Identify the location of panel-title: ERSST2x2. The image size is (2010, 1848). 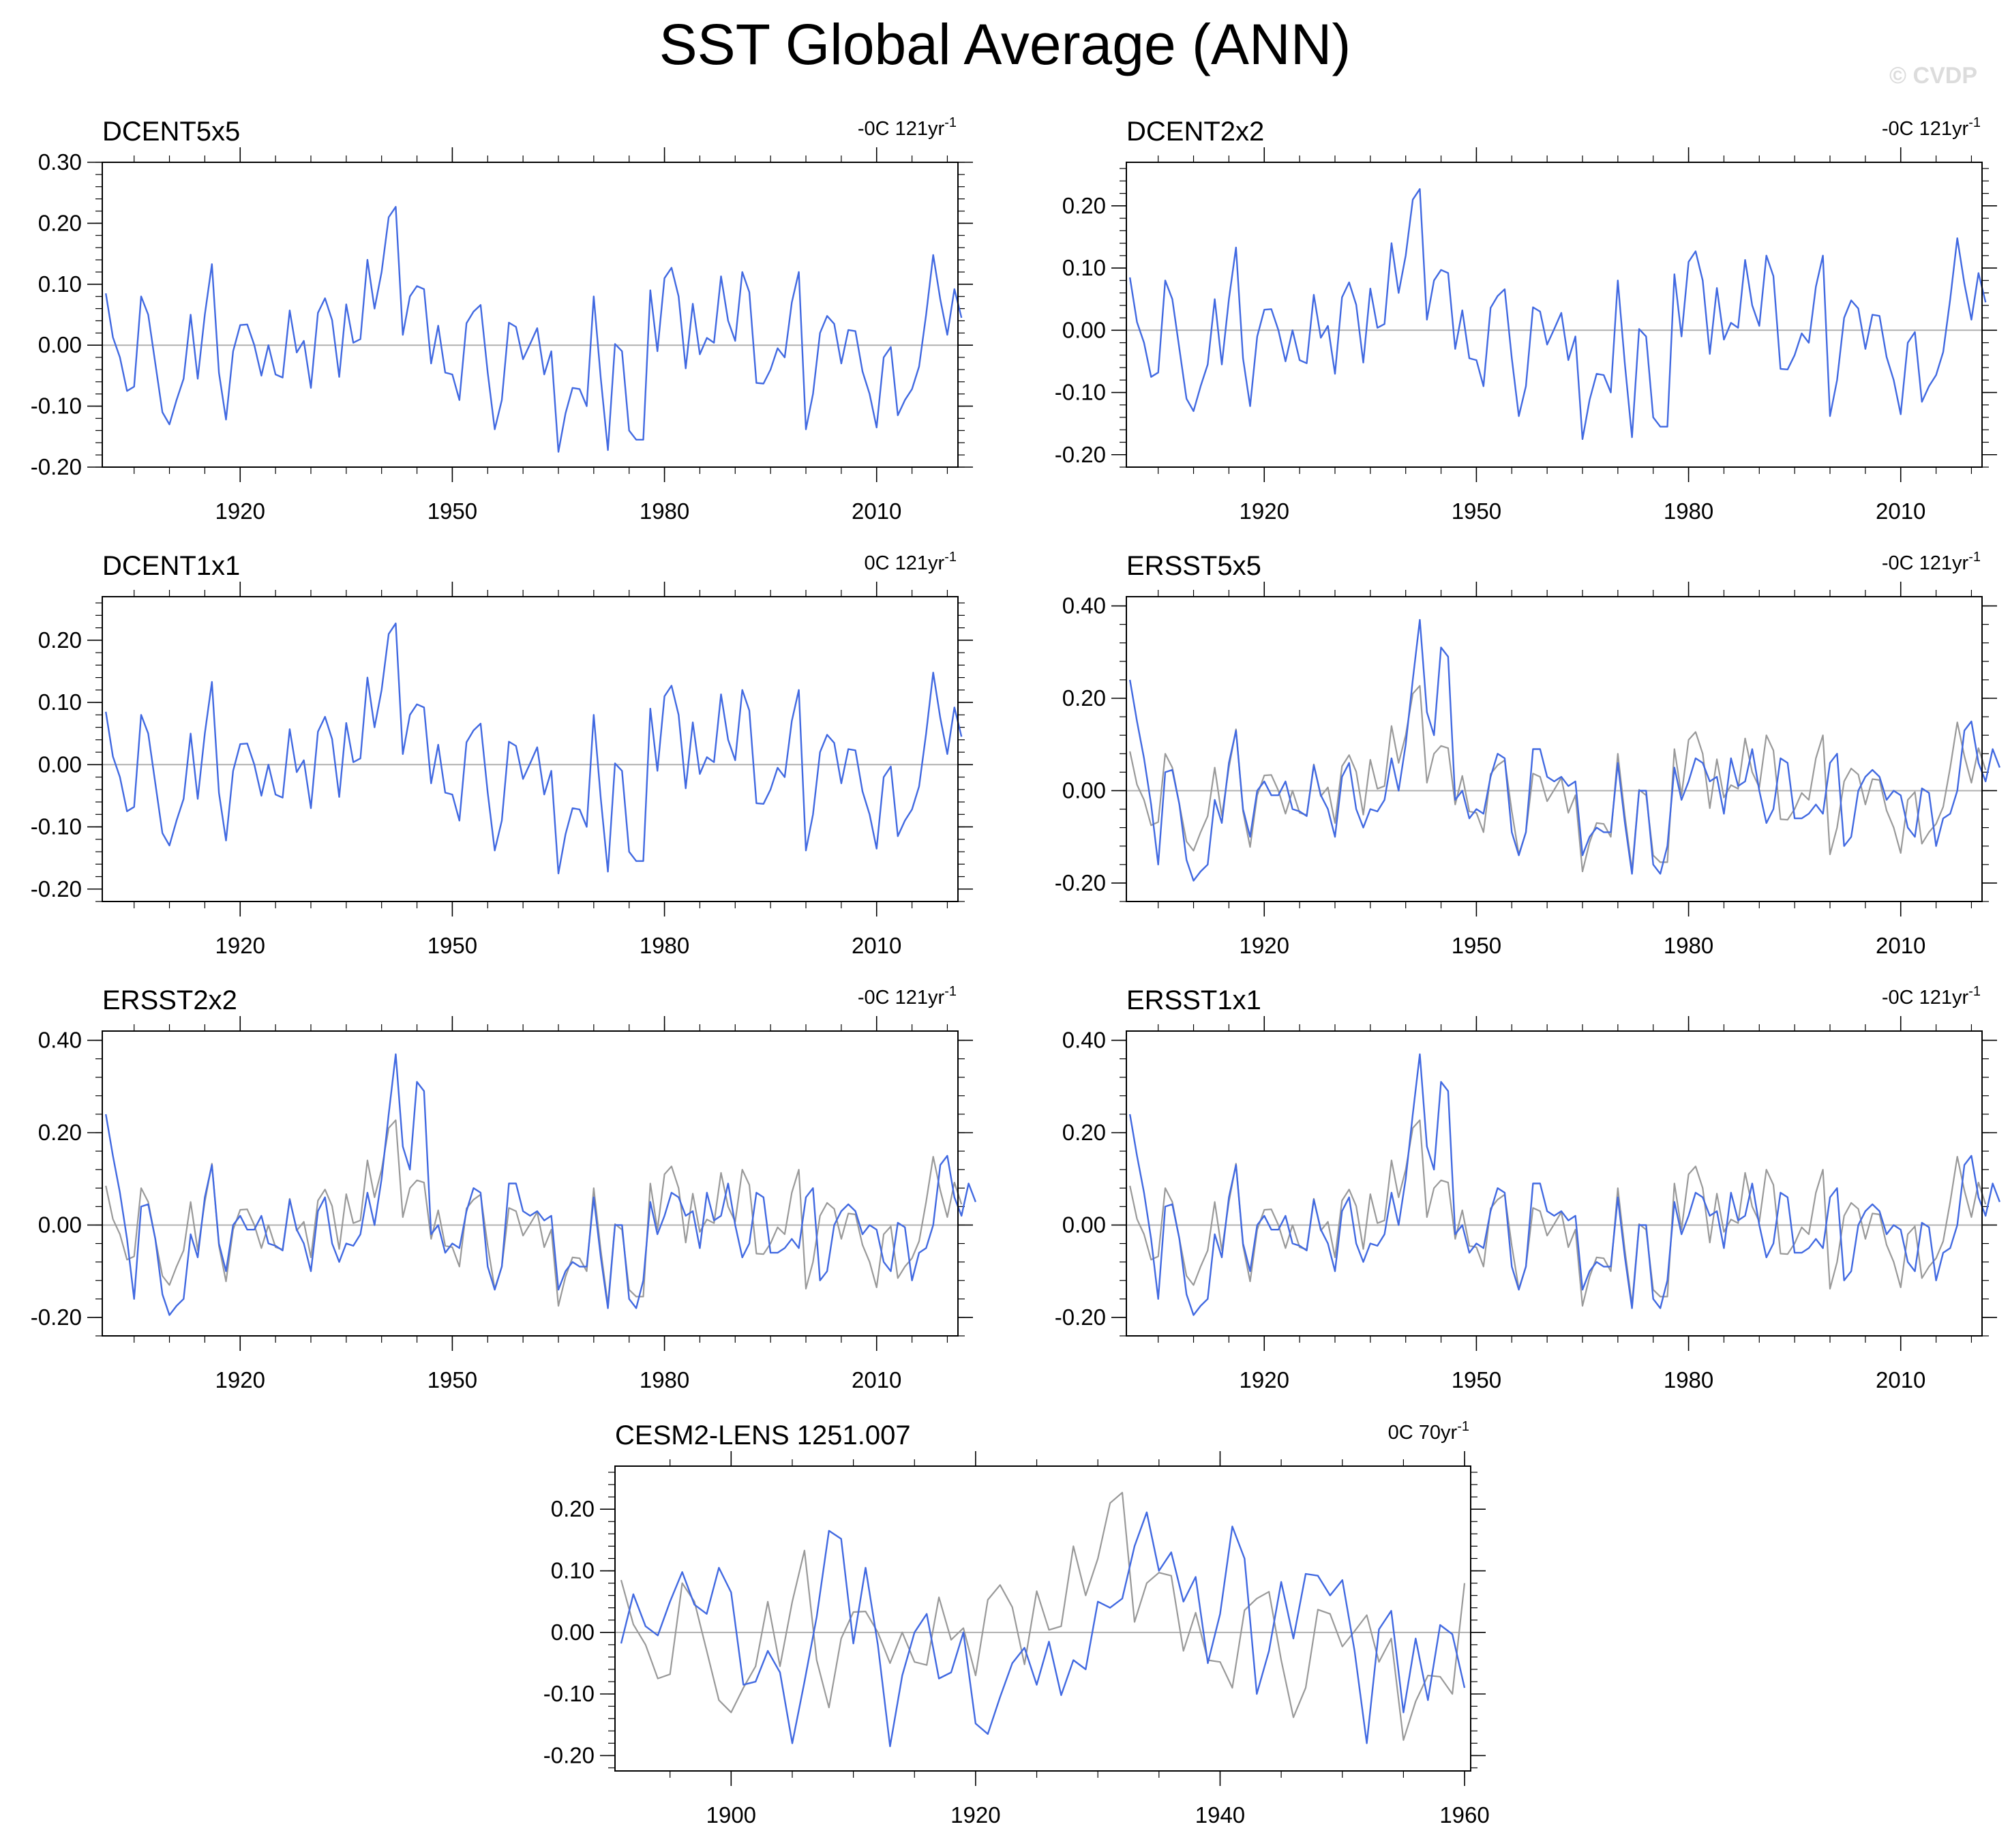
(169, 1000).